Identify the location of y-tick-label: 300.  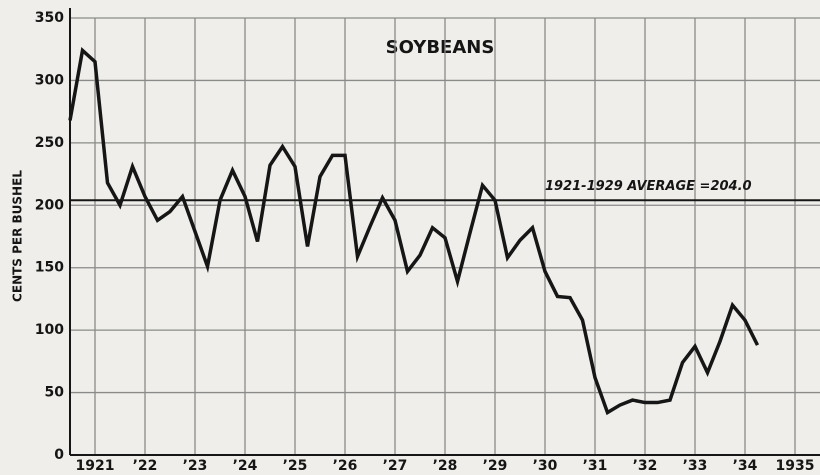
(49, 80).